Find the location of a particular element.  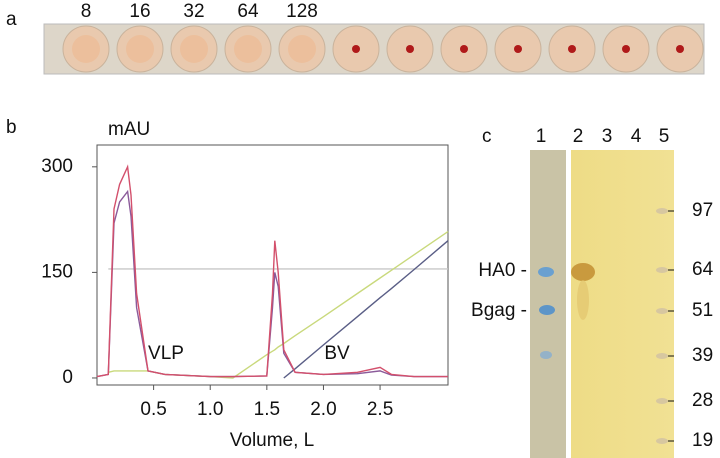

ha0-band is located at coordinates (583, 272).